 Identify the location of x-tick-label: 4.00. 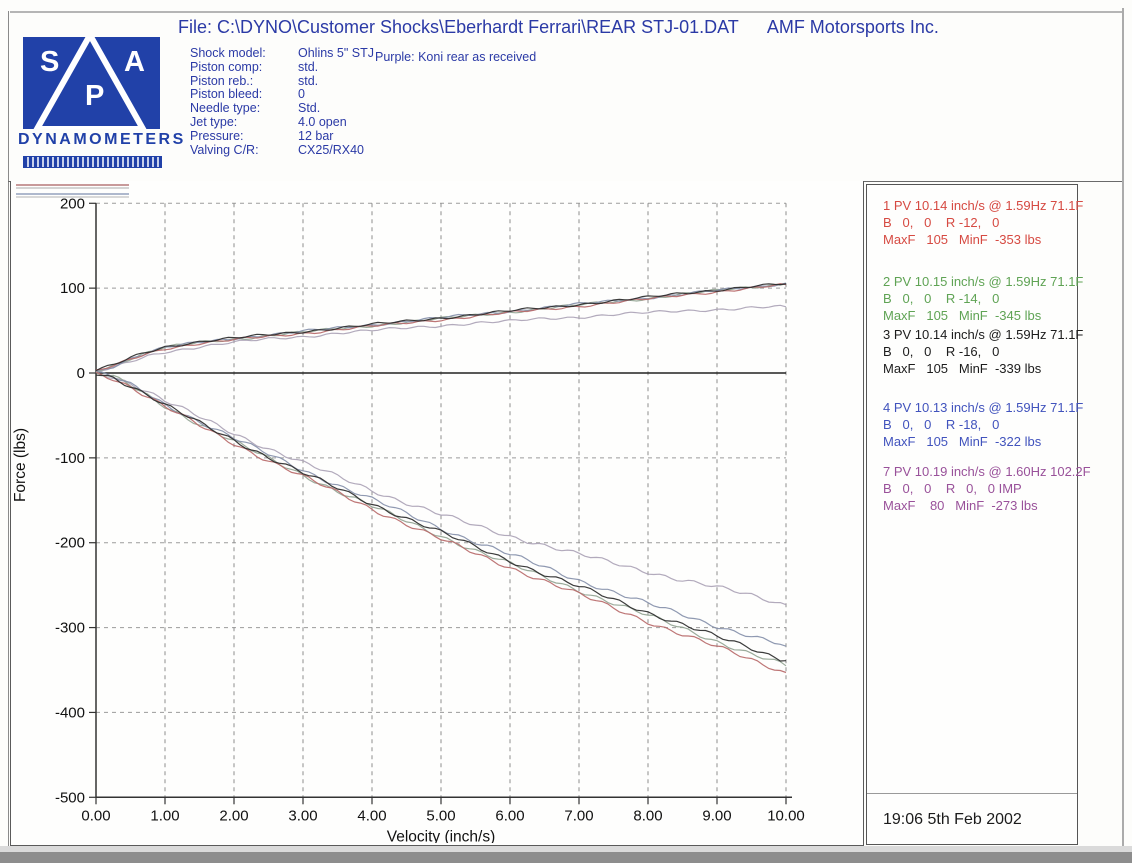
(371, 815).